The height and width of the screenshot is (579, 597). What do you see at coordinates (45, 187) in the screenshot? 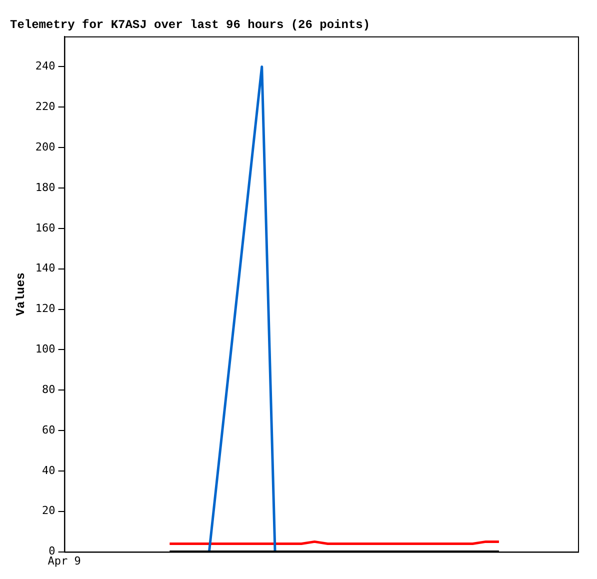
I see `y-tick-label: 180` at bounding box center [45, 187].